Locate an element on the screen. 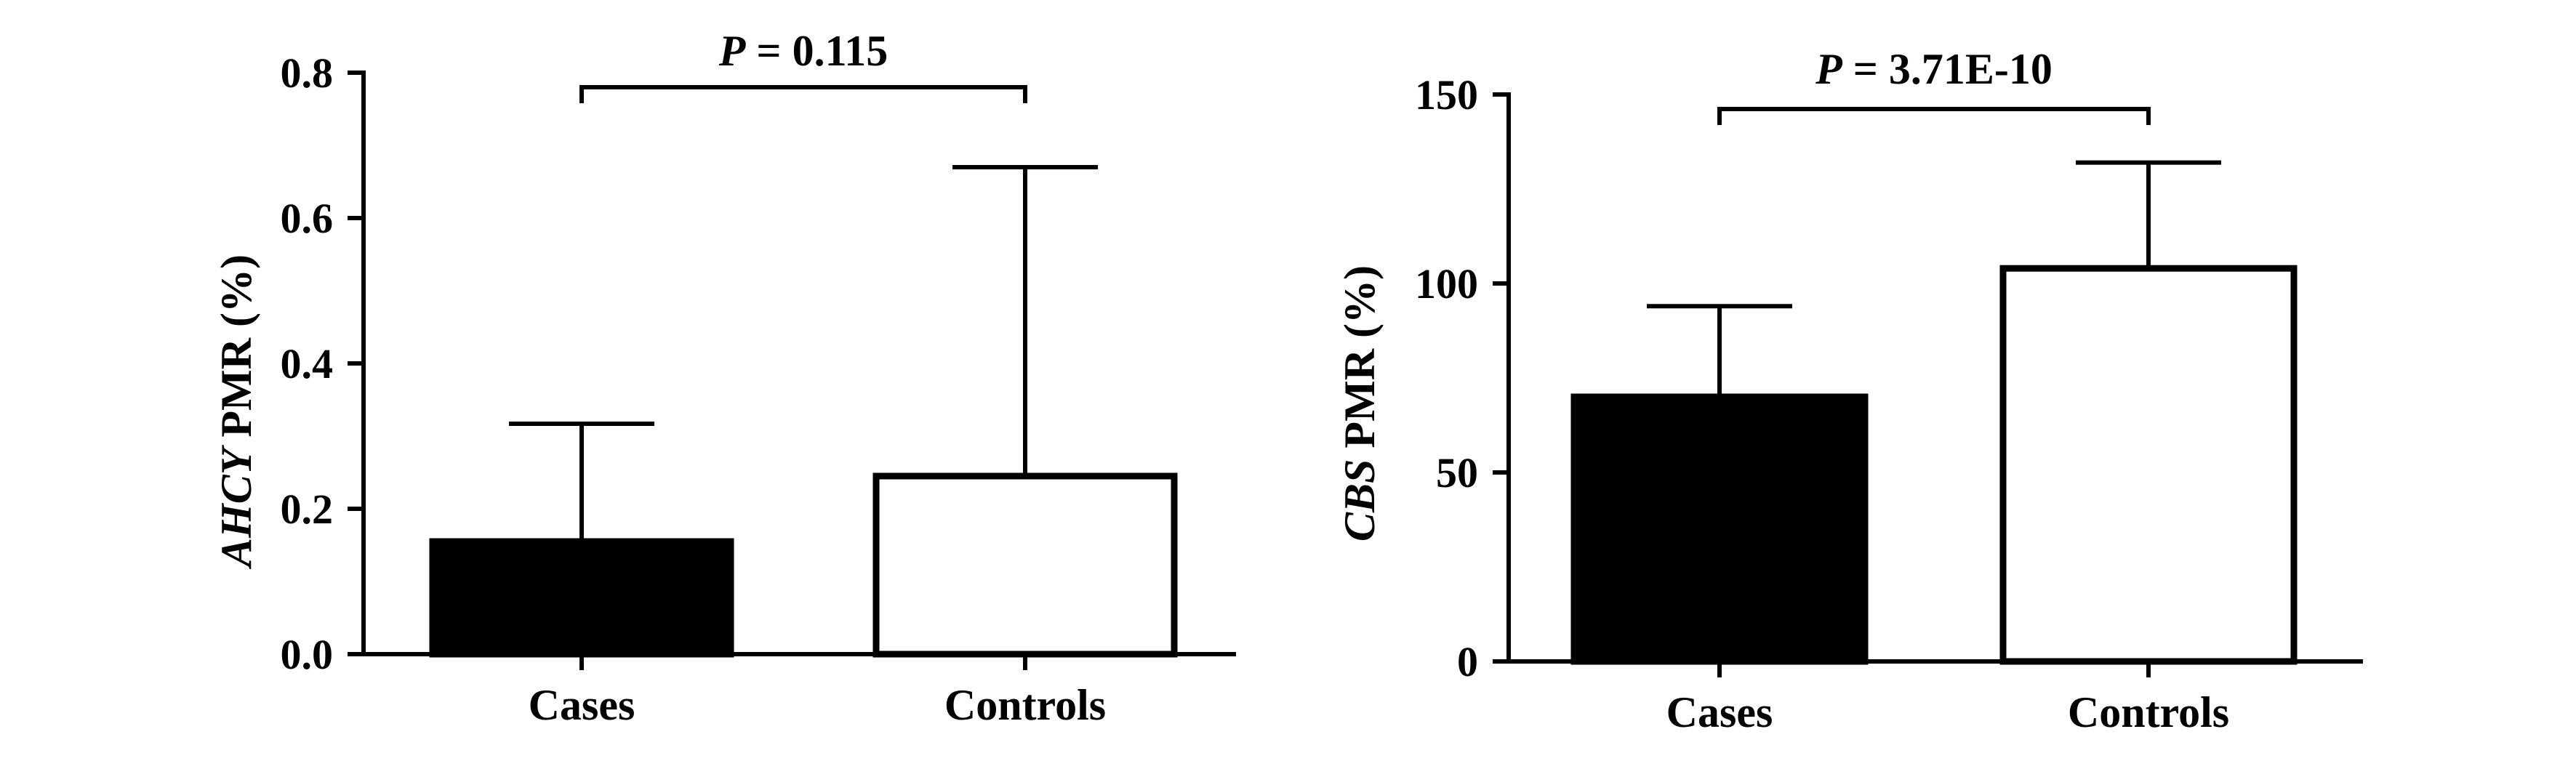 This screenshot has width=2576, height=769. y-axis-label-gene: CBS is located at coordinates (1360, 500).